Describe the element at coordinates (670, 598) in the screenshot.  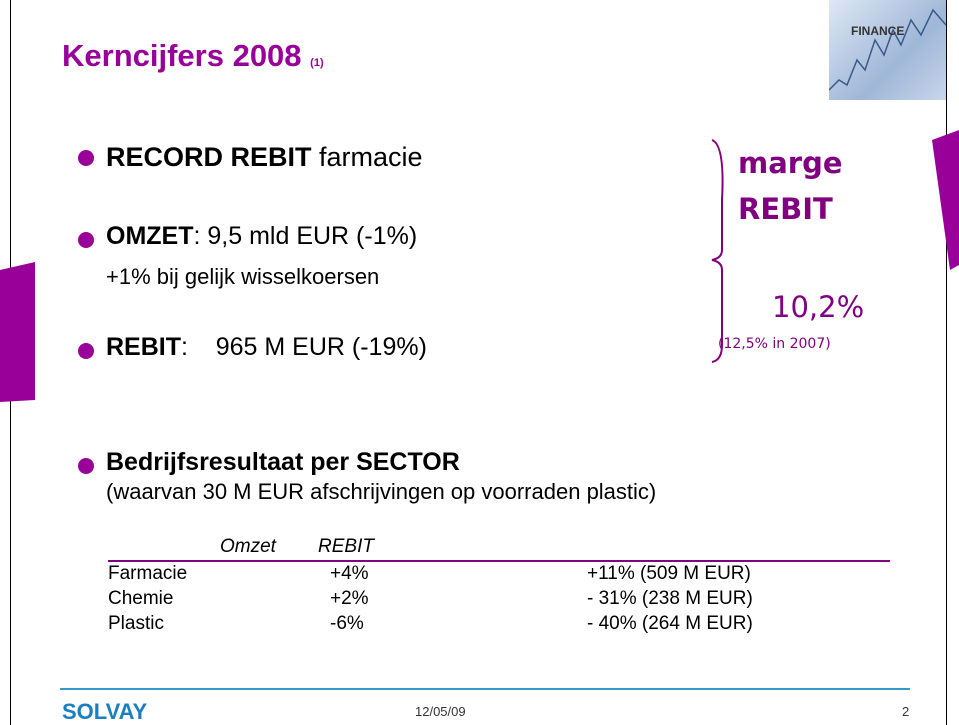
I see `table-cell: - 31% (238 M EUR)` at that location.